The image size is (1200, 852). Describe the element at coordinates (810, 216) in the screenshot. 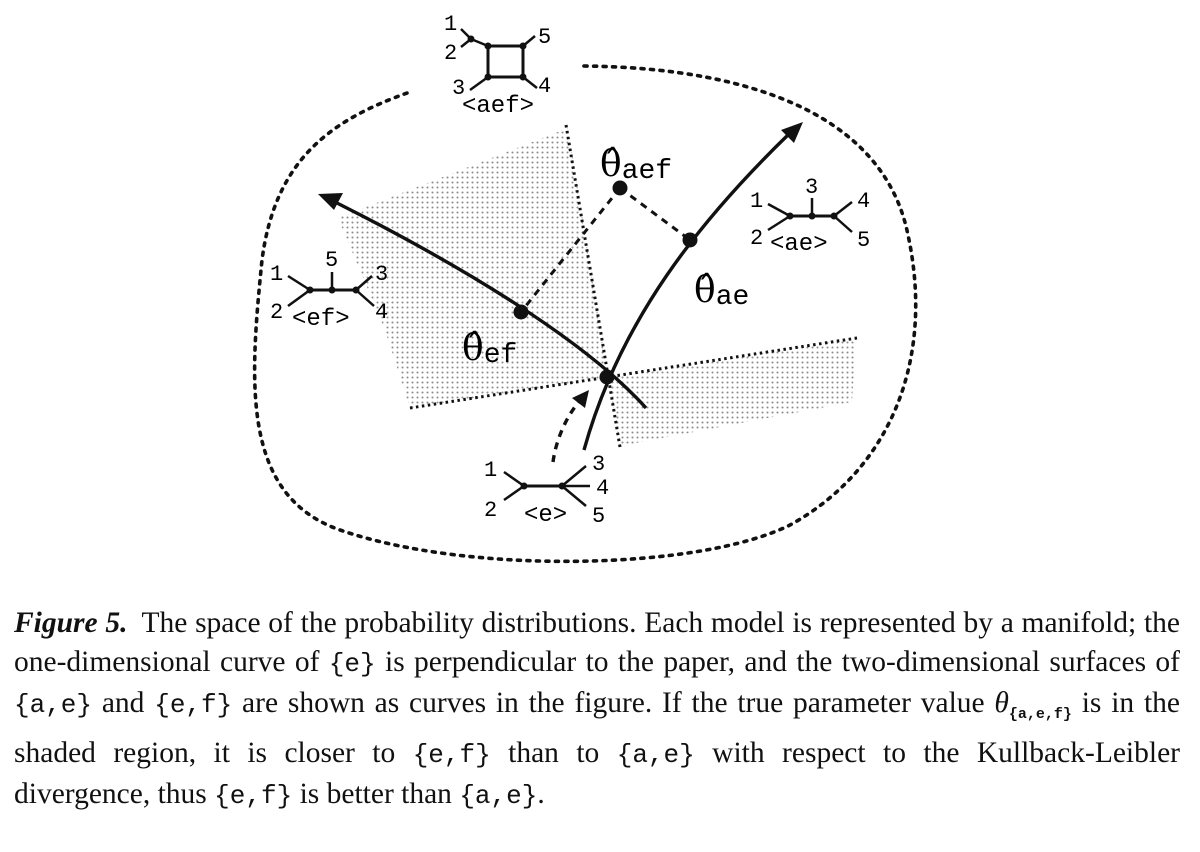

I see `tree-ae: 1 2 3 4 5 <ae>` at that location.